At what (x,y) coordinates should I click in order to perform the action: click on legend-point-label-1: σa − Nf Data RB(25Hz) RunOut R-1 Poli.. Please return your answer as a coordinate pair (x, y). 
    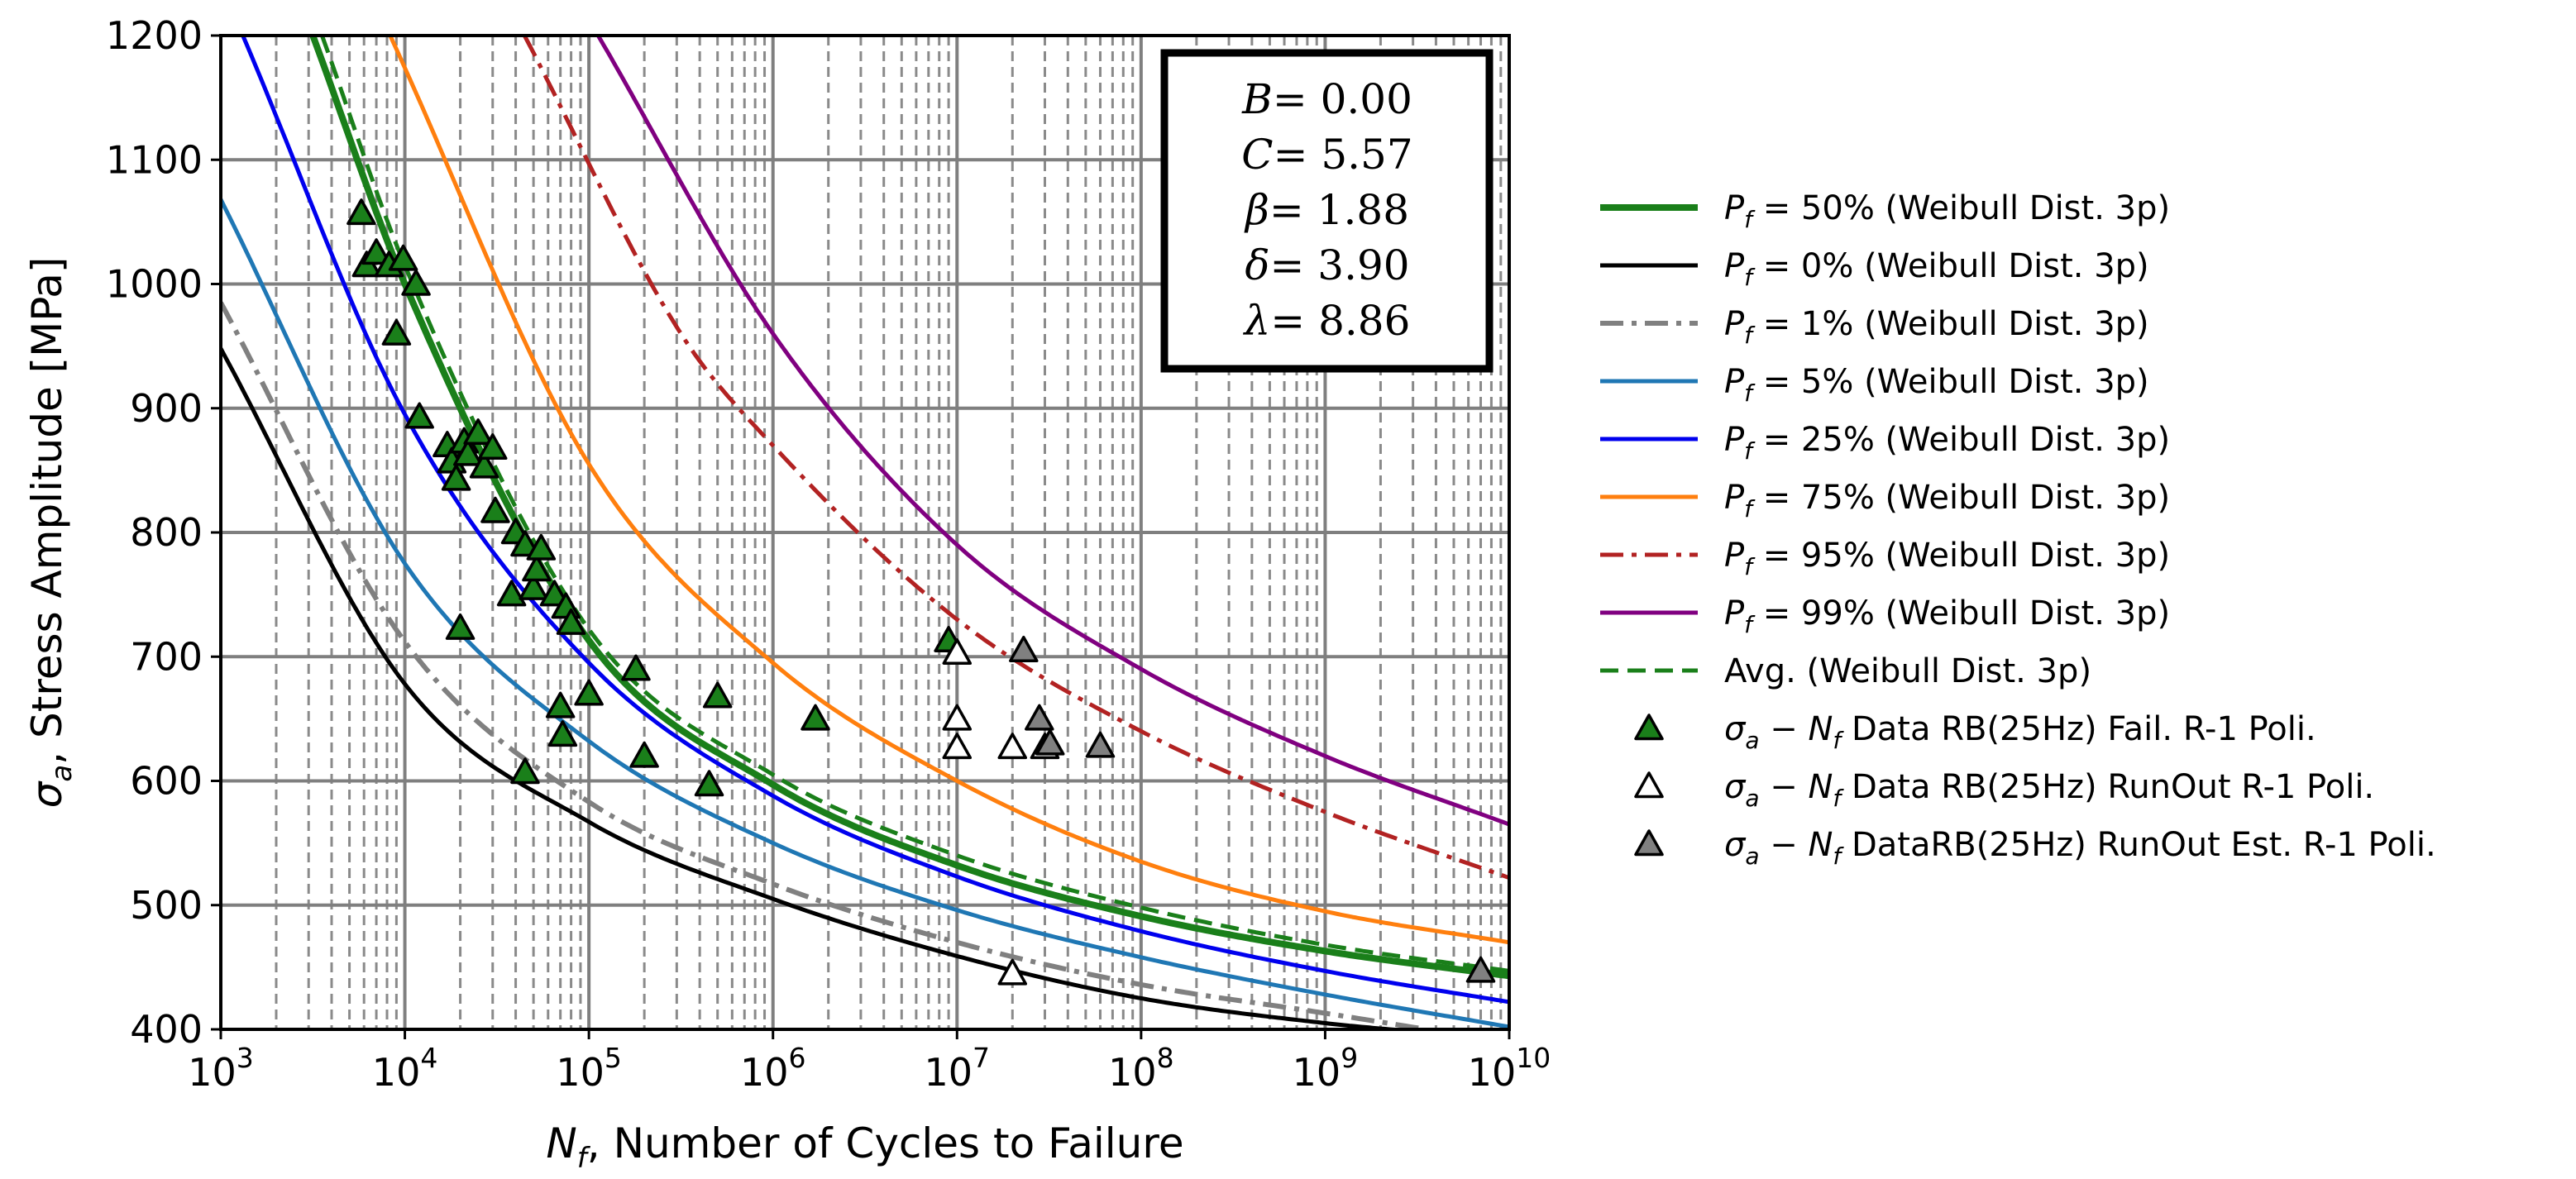
    Looking at the image, I should click on (2049, 790).